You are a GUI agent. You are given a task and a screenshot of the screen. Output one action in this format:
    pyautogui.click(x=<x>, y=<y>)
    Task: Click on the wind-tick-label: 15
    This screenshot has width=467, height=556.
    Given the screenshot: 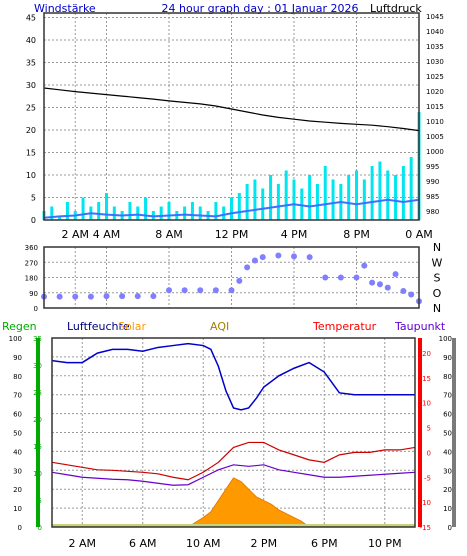 What is the action you would take?
    pyautogui.click(x=31, y=153)
    